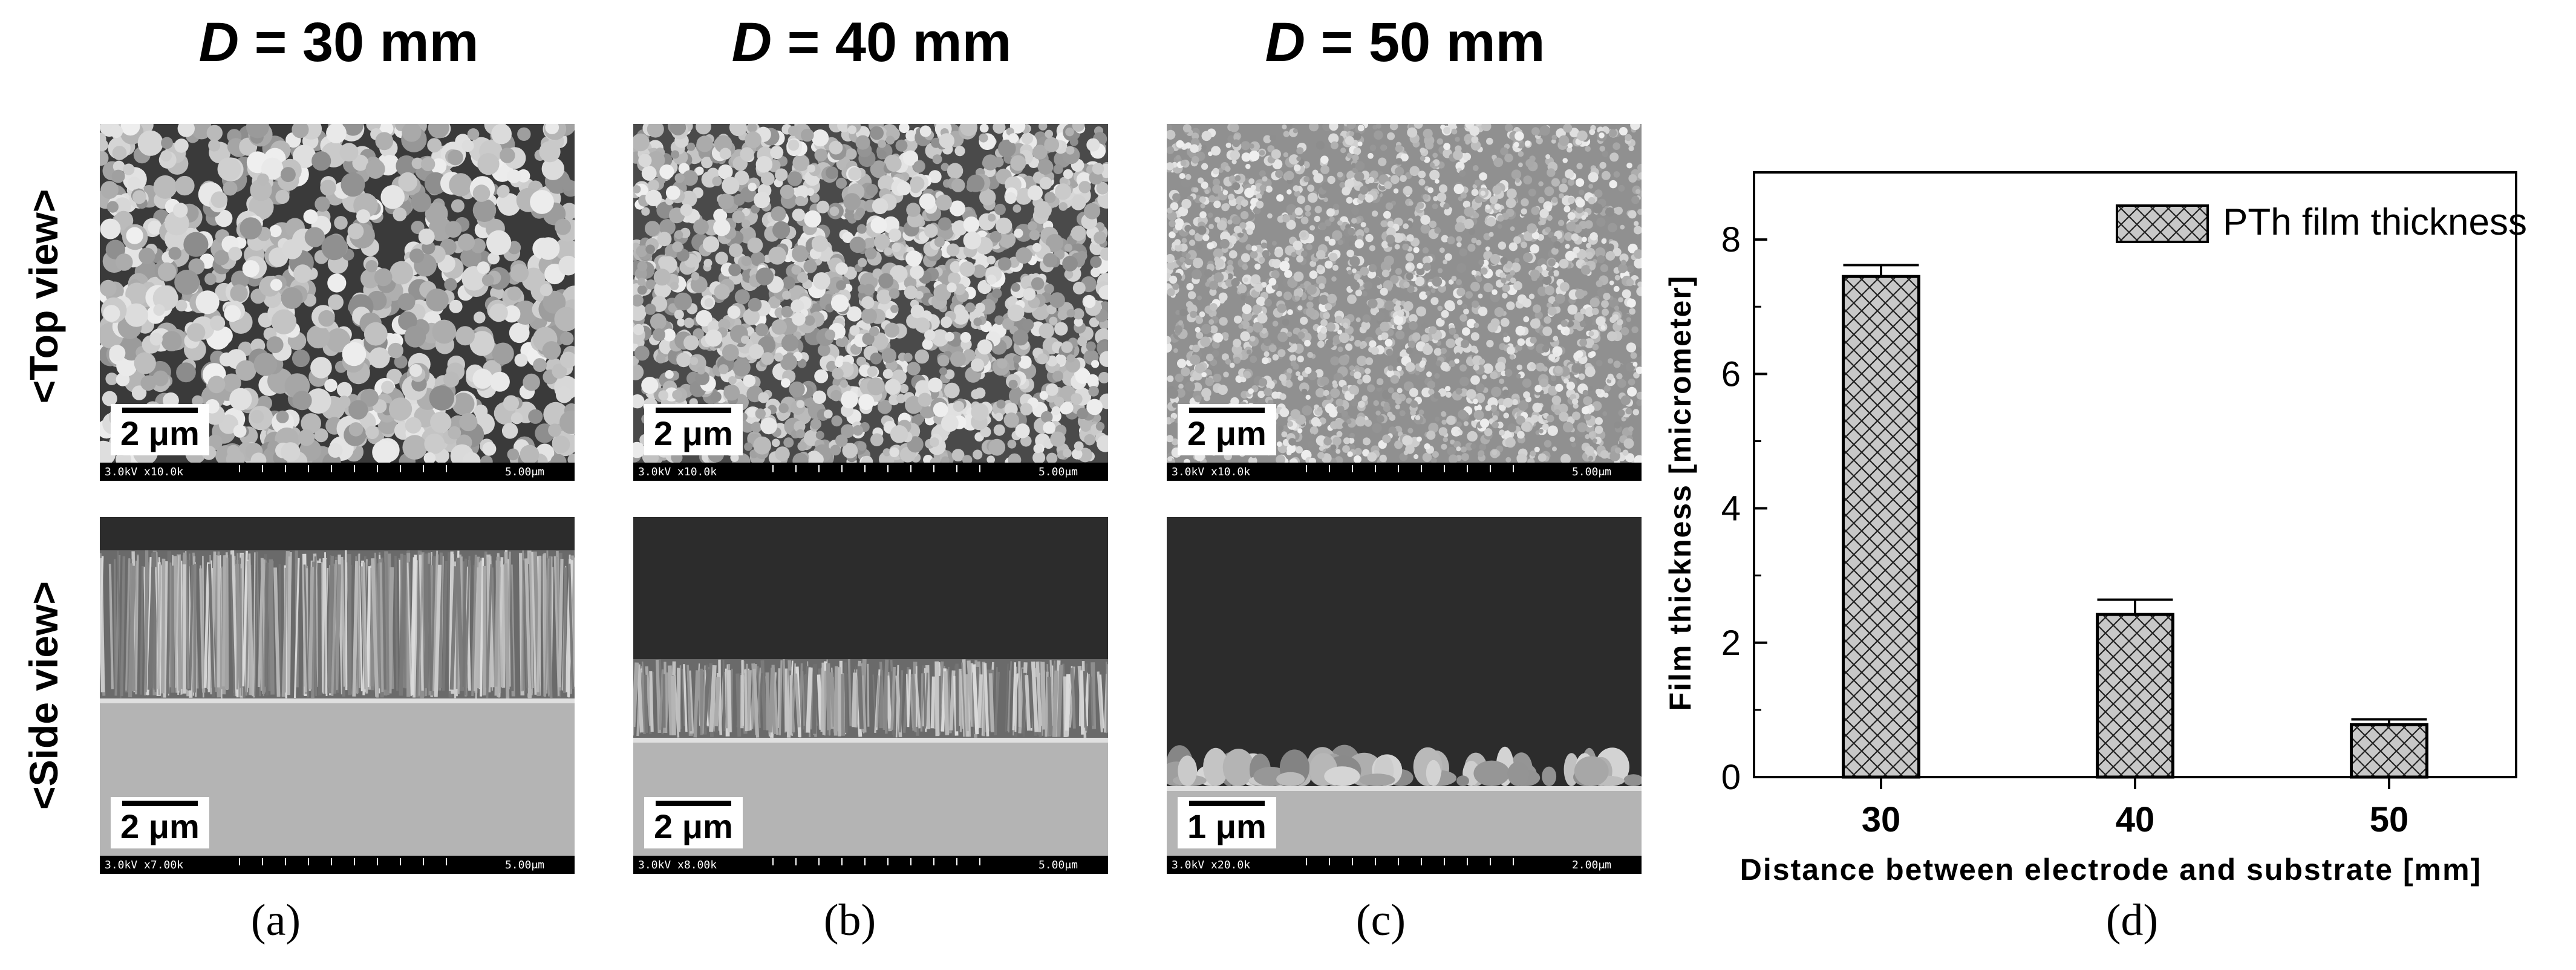 This screenshot has height=970, width=2576. I want to click on y-tick-label: 0, so click(1731, 777).